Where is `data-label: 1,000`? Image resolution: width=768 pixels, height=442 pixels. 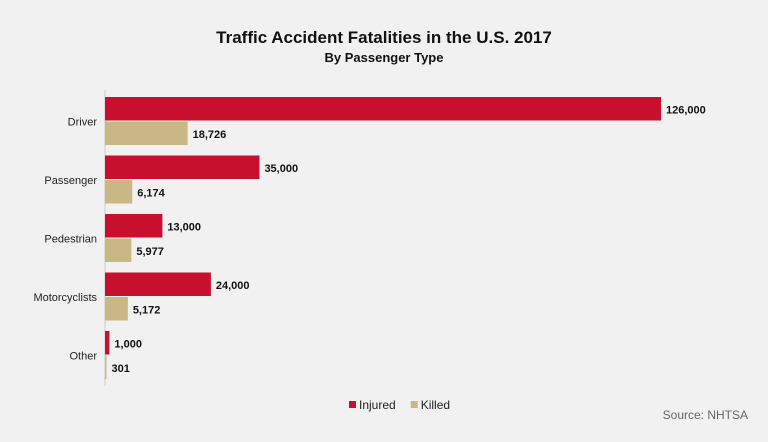
data-label: 1,000 is located at coordinates (128, 344).